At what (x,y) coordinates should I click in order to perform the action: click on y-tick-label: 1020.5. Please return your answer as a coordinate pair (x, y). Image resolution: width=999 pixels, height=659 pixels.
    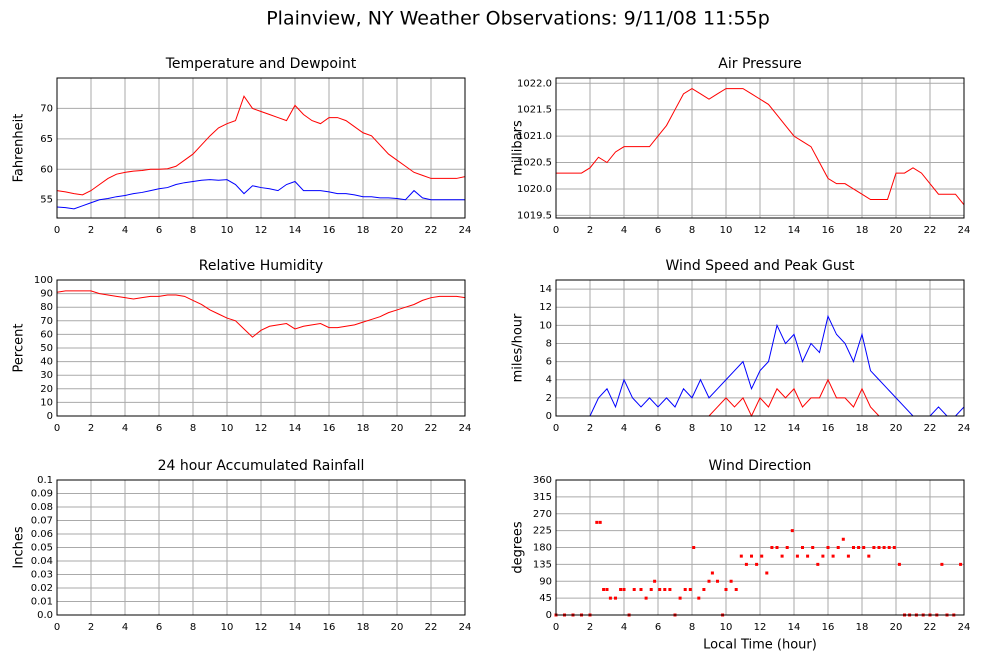
    Looking at the image, I should click on (534, 163).